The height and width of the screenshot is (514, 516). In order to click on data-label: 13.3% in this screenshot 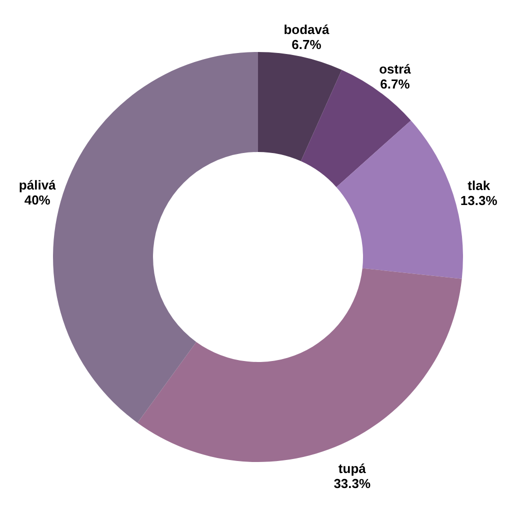, I will do `click(479, 200)`.